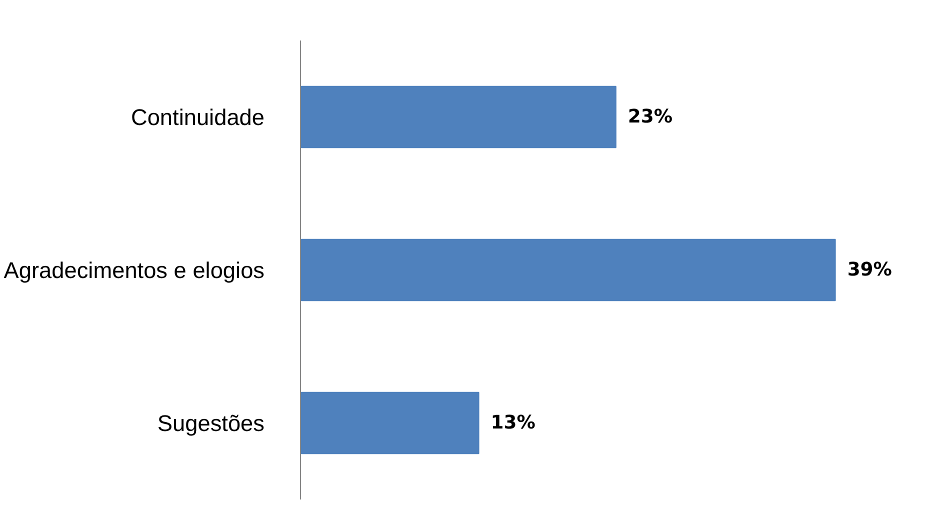 This screenshot has height=509, width=929. What do you see at coordinates (197, 117) in the screenshot?
I see `y-tick-label: Continuidade` at bounding box center [197, 117].